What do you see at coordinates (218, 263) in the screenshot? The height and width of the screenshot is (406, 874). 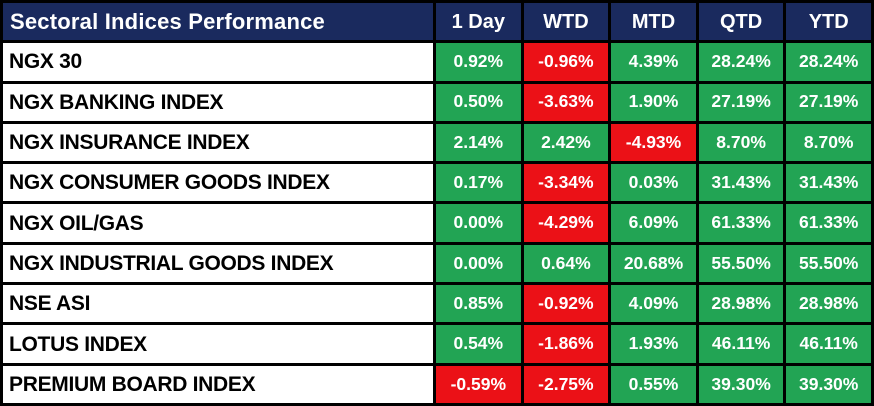 I see `row-label: NGX INDUSTRIAL GOODS INDEX` at bounding box center [218, 263].